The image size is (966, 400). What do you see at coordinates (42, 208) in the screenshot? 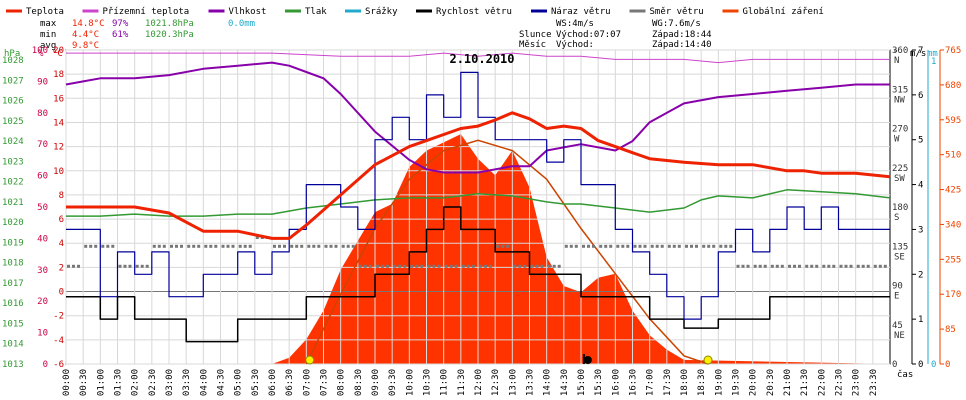
I see `axis-pct-tick-5: 50` at bounding box center [42, 208].